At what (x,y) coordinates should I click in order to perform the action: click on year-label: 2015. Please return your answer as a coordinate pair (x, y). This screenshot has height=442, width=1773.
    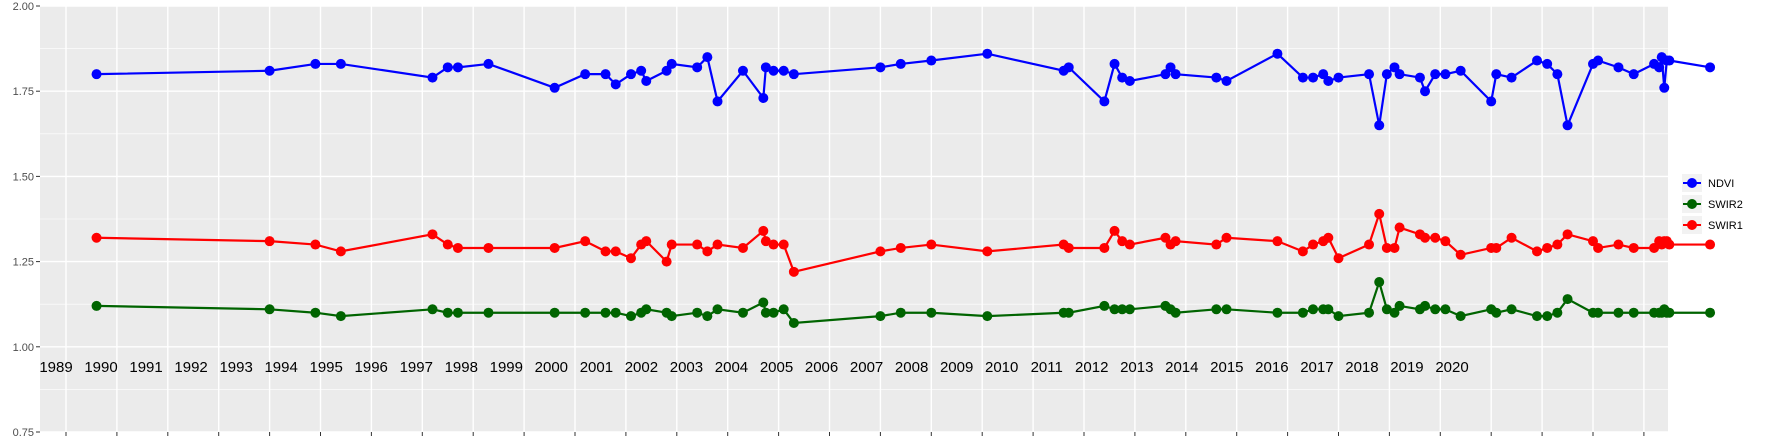
    Looking at the image, I should click on (1226, 367).